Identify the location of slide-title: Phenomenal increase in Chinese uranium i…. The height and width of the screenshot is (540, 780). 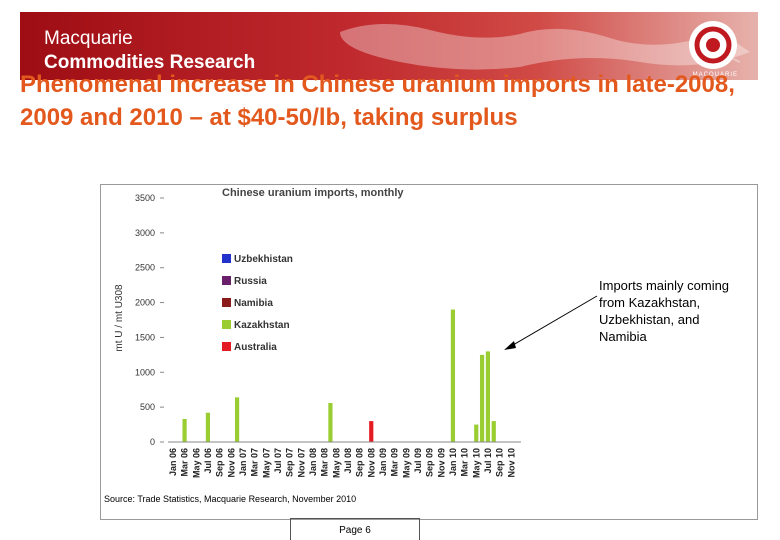
(377, 101).